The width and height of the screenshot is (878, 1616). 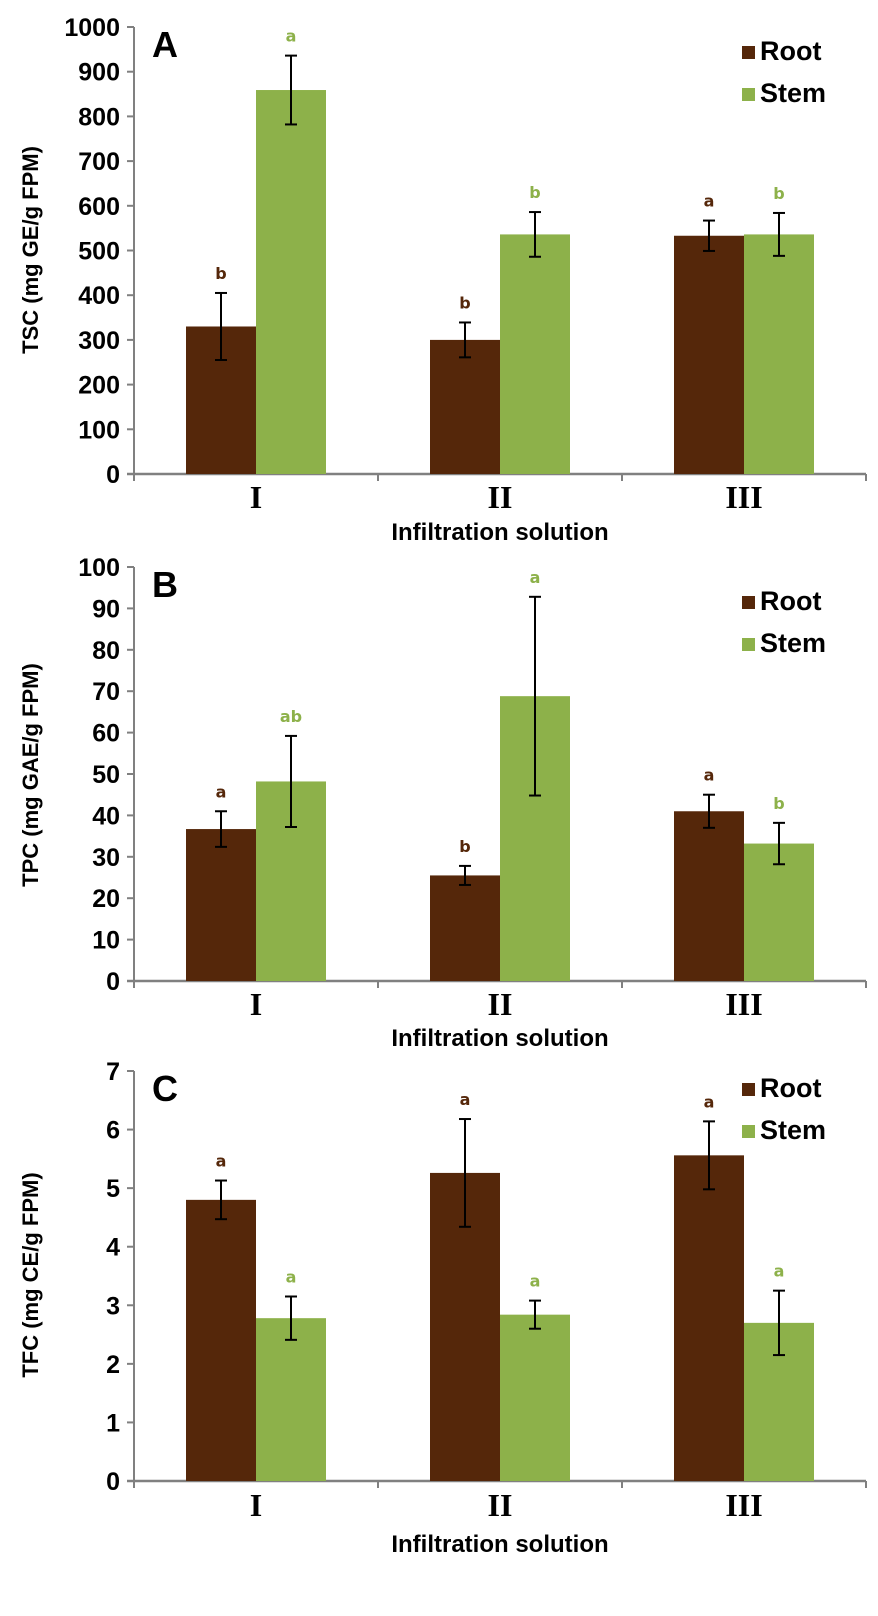 I want to click on panel-letter: A, so click(x=165, y=44).